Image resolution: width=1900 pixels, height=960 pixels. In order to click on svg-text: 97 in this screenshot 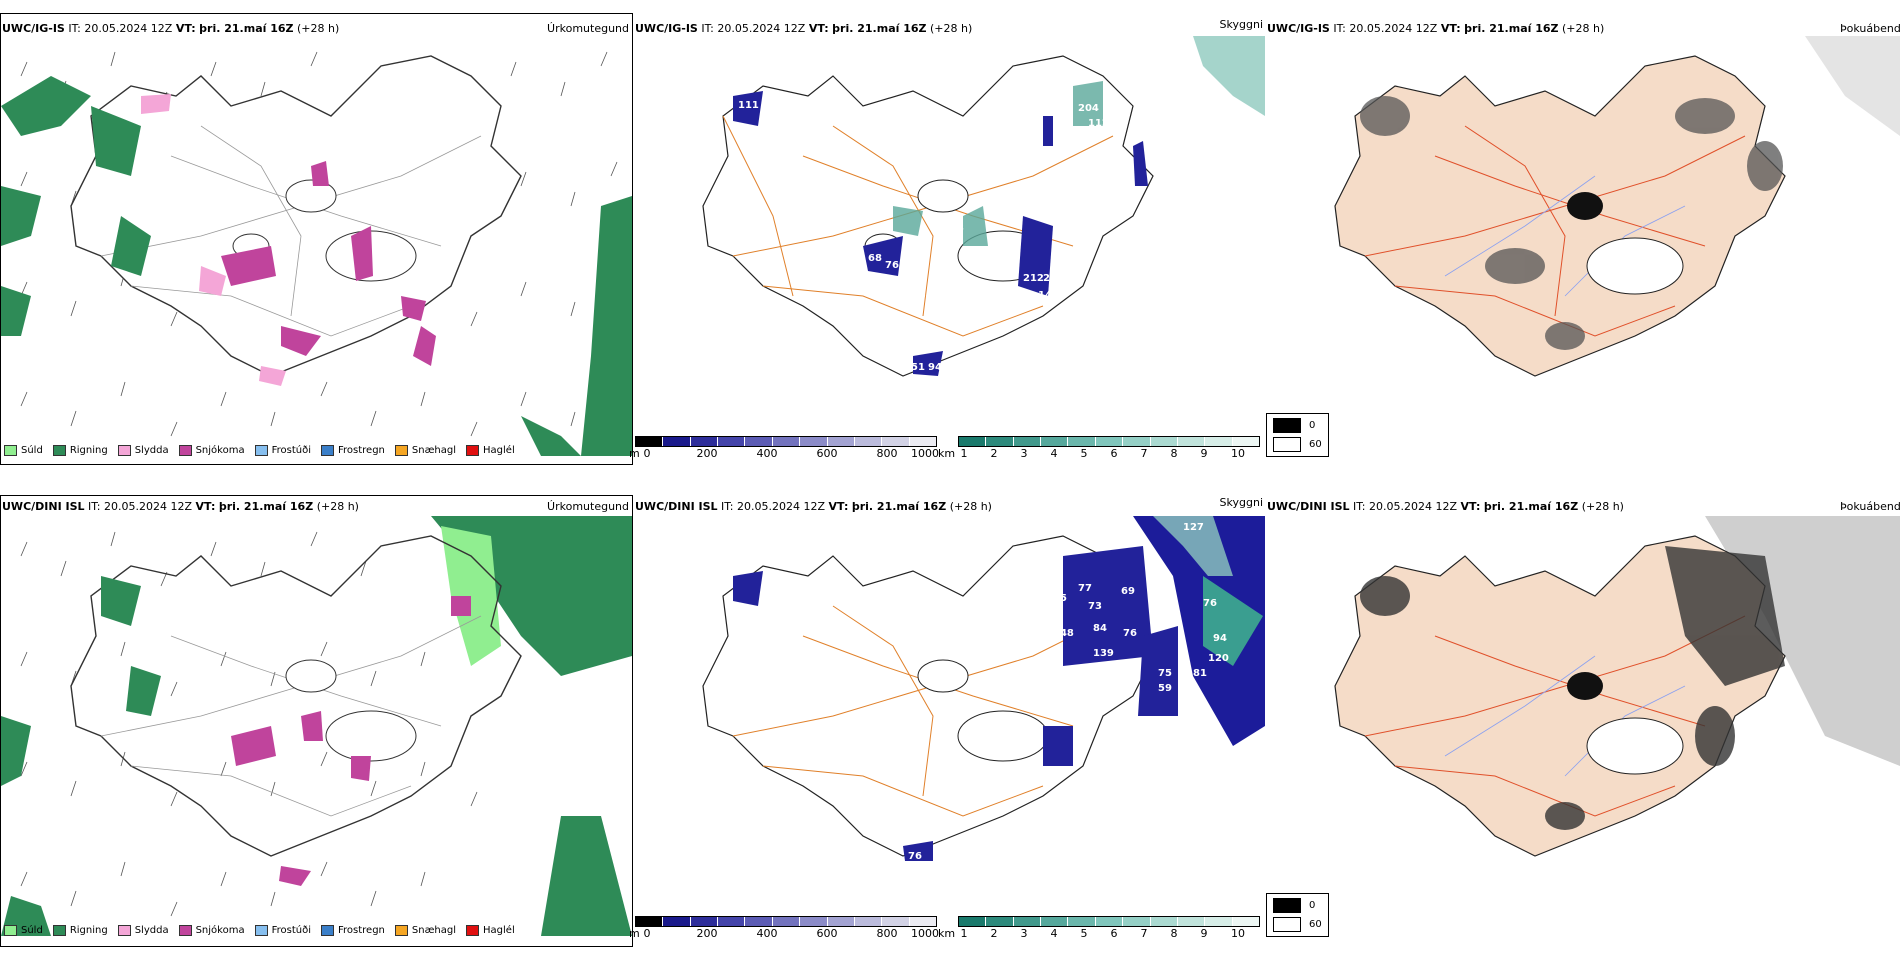, I will do `click(940, 859)`.